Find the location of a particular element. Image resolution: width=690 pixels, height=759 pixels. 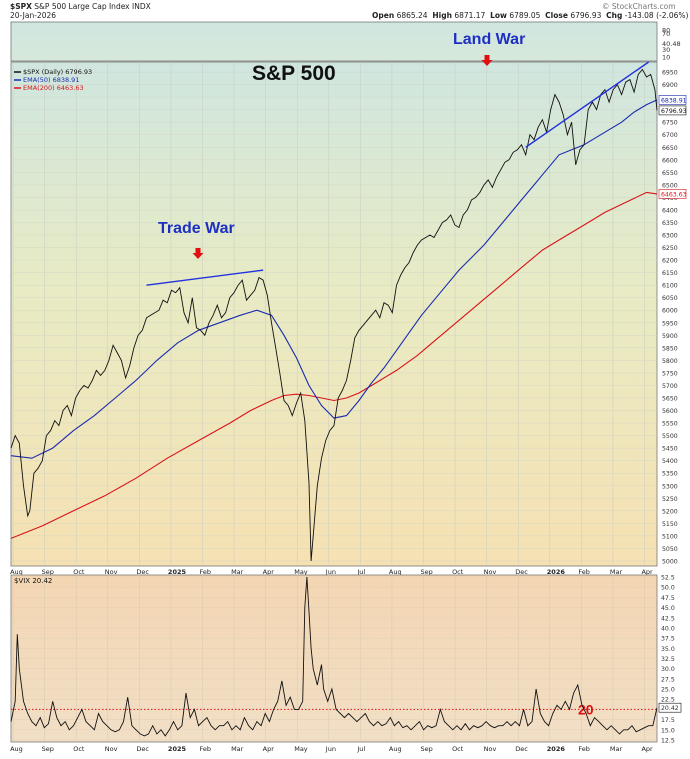

y-tick-label: 35.0 is located at coordinates (668, 649).